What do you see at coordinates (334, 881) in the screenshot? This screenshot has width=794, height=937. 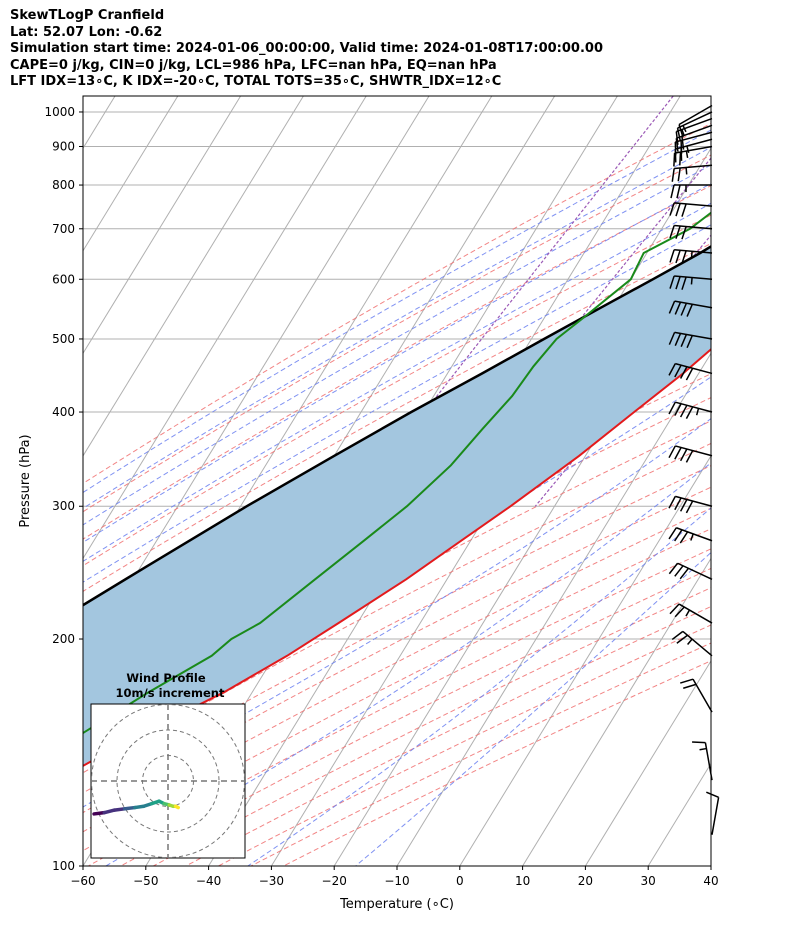 I see `x-tick-label: −20` at bounding box center [334, 881].